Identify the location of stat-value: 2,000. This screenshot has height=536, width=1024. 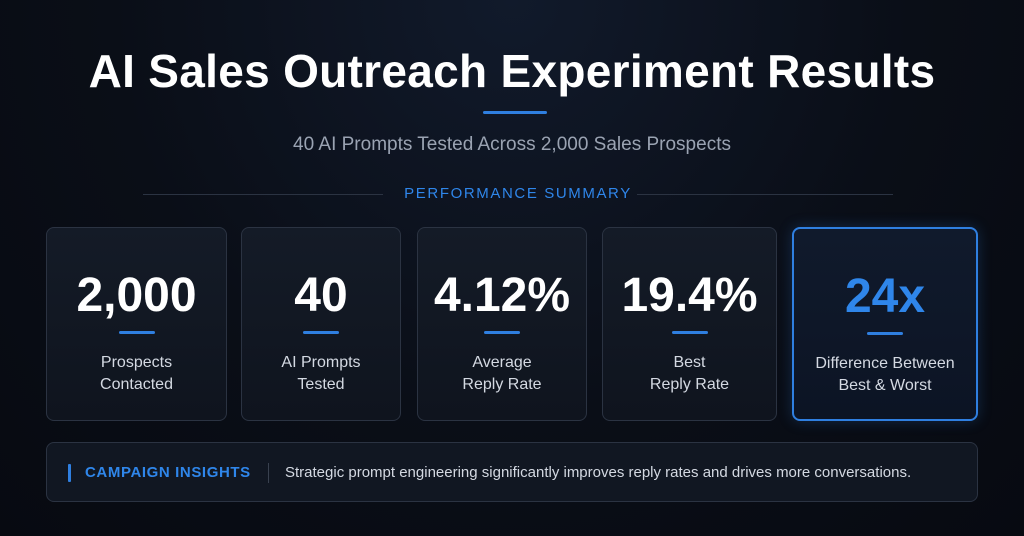
(136, 295).